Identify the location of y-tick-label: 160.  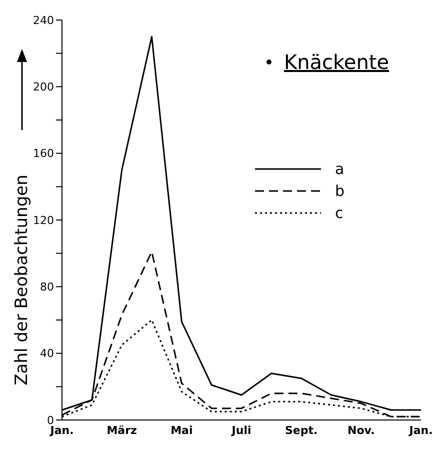
(43, 153).